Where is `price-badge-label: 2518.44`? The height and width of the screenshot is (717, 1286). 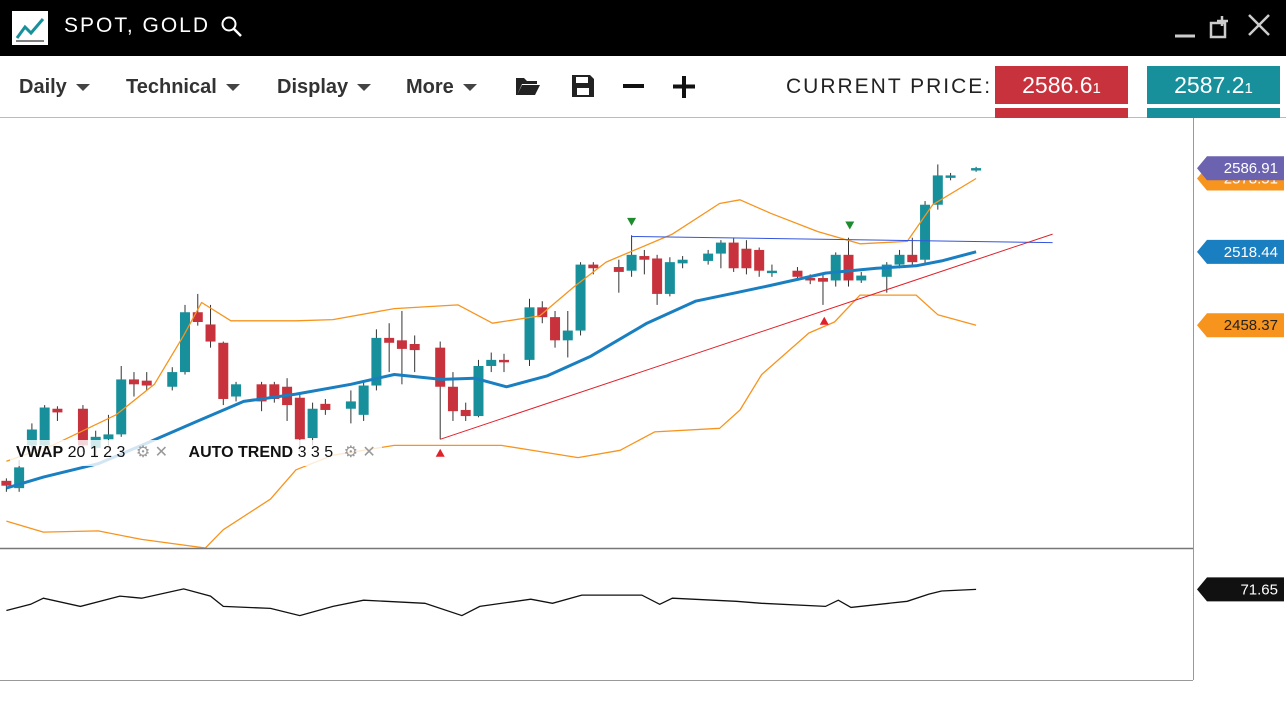
price-badge-label: 2518.44 is located at coordinates (1251, 252).